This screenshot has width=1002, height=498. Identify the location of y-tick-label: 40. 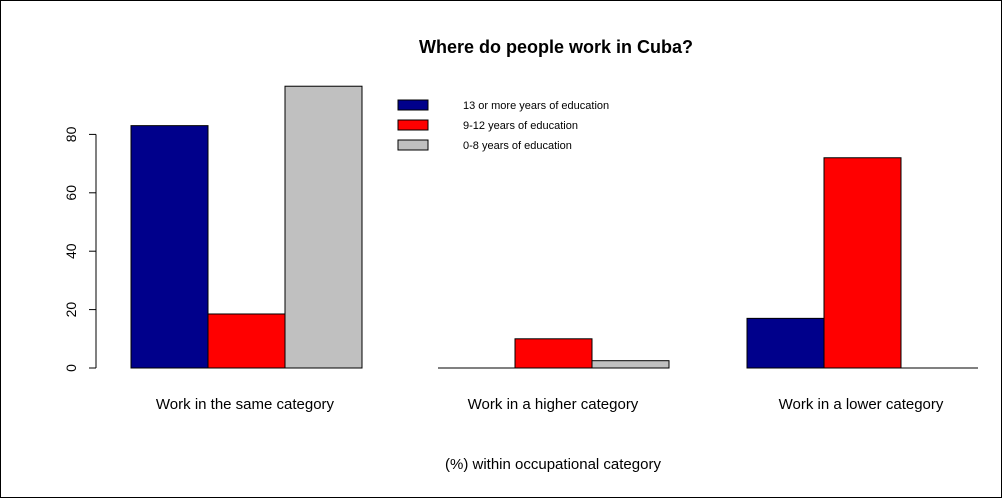
(71, 251).